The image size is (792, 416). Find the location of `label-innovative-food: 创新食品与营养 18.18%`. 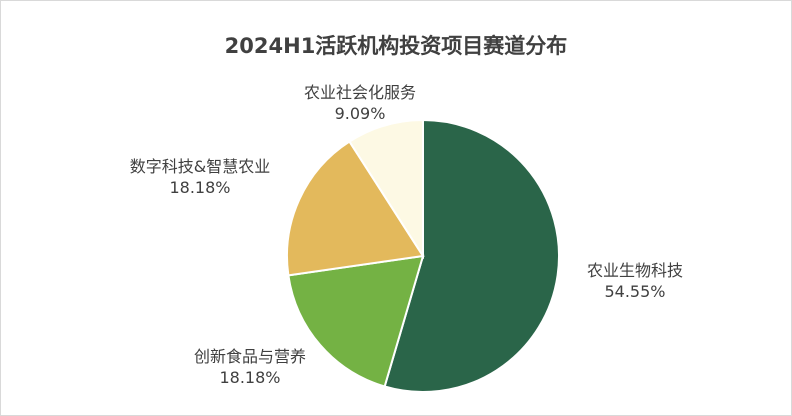

label-innovative-food: 创新食品与营养 18.18% is located at coordinates (250, 367).